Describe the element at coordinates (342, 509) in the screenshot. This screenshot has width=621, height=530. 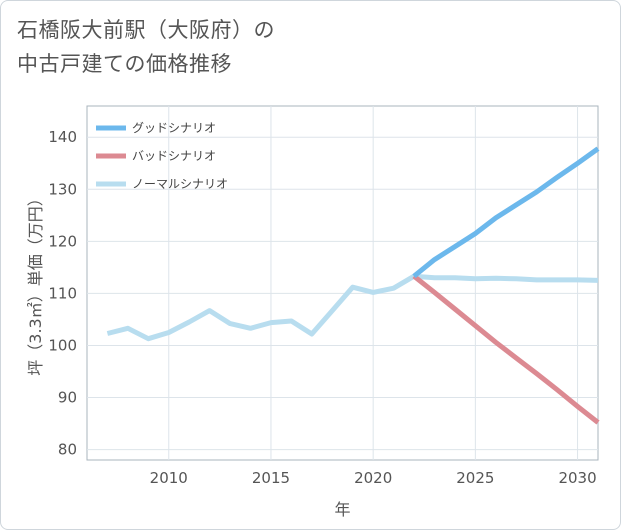
I see `x-axis-title: 年` at that location.